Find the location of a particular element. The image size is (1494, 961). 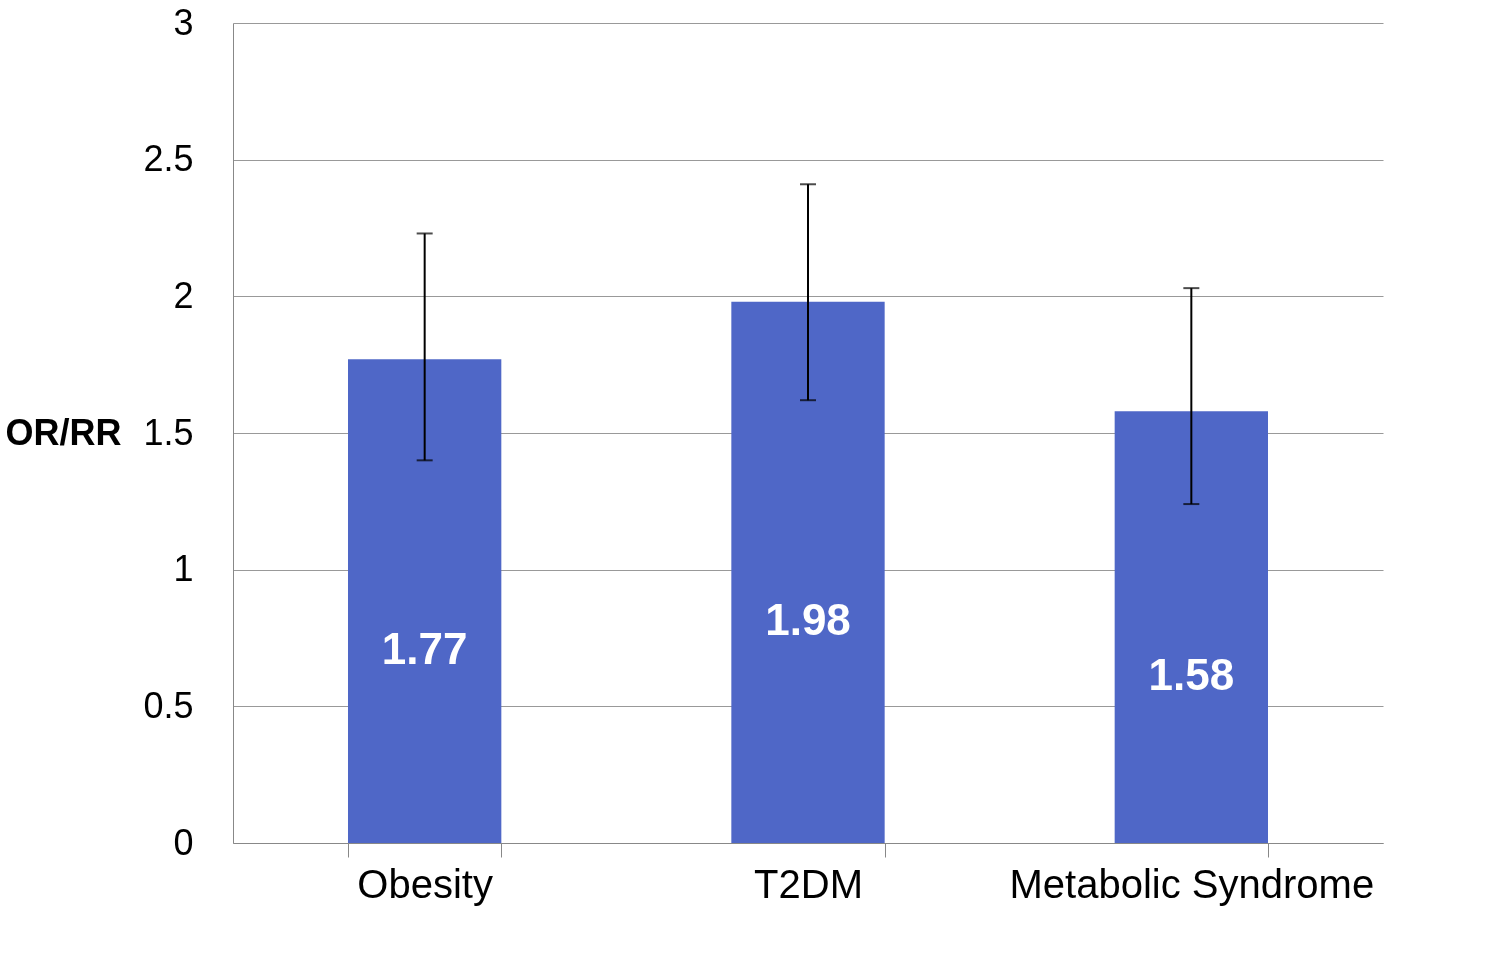

y-tick-label: 2 is located at coordinates (183, 295).